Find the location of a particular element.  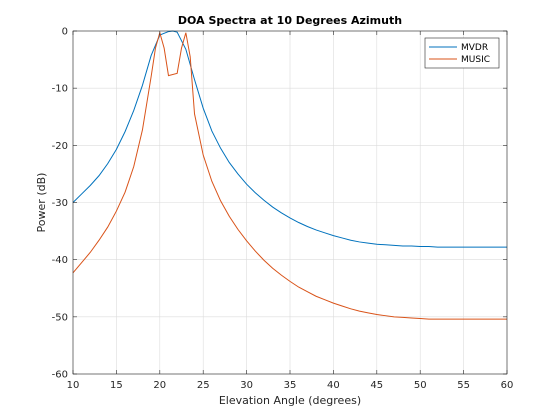

x-tick-label: 35 is located at coordinates (290, 385).